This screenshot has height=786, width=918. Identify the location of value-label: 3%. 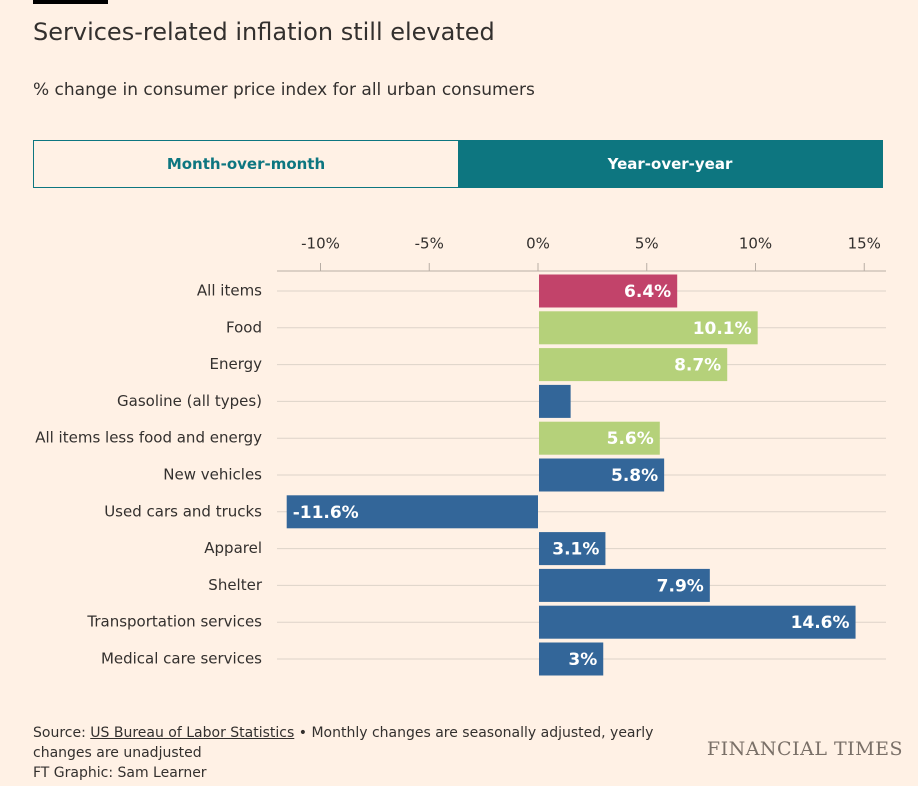
(582, 660).